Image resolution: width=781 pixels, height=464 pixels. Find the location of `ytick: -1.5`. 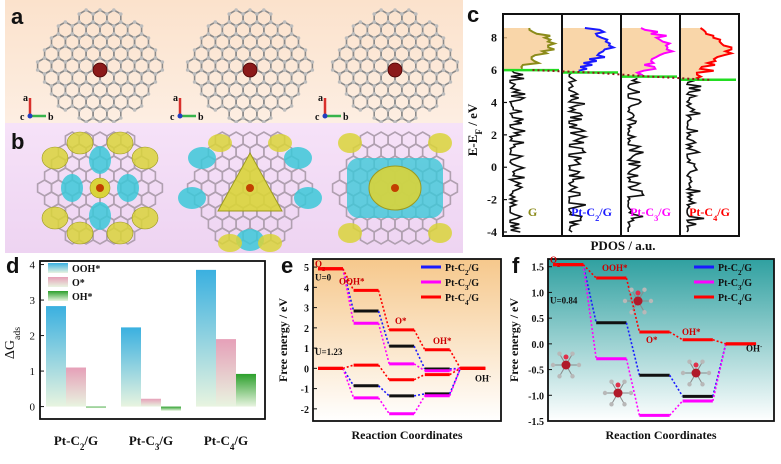

ytick: -1.5 is located at coordinates (536, 422).